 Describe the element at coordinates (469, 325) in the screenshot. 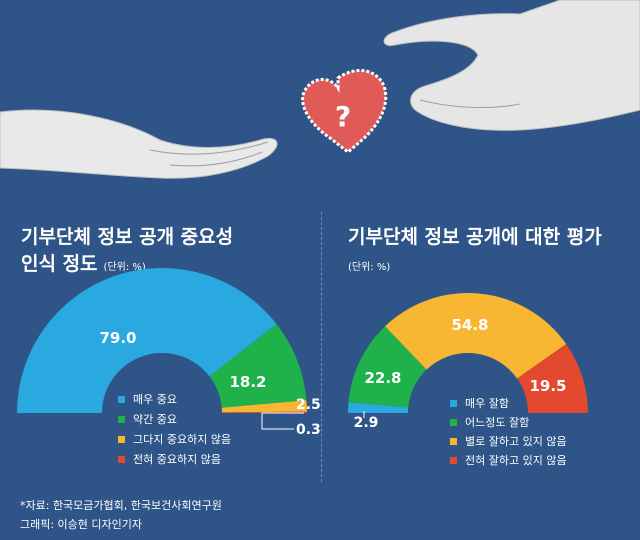

I see `value-label-3: 54.8` at that location.